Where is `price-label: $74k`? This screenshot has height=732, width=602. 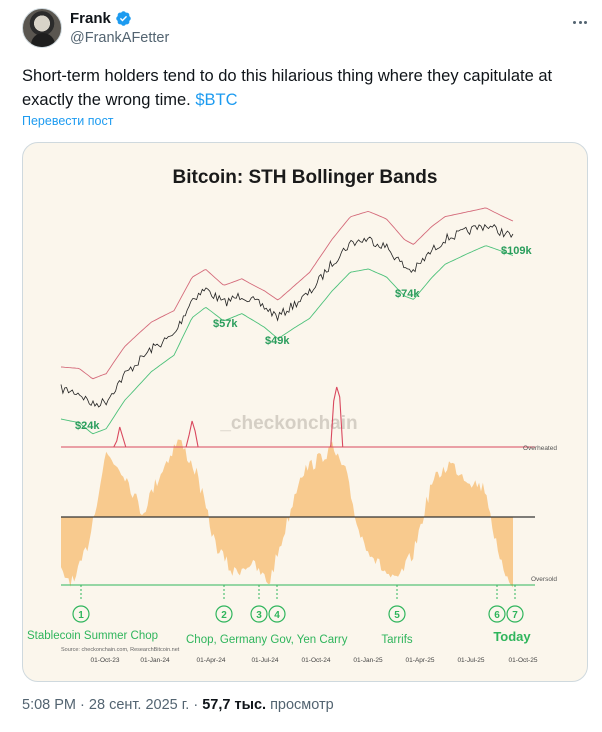 price-label: $74k is located at coordinates (407, 294).